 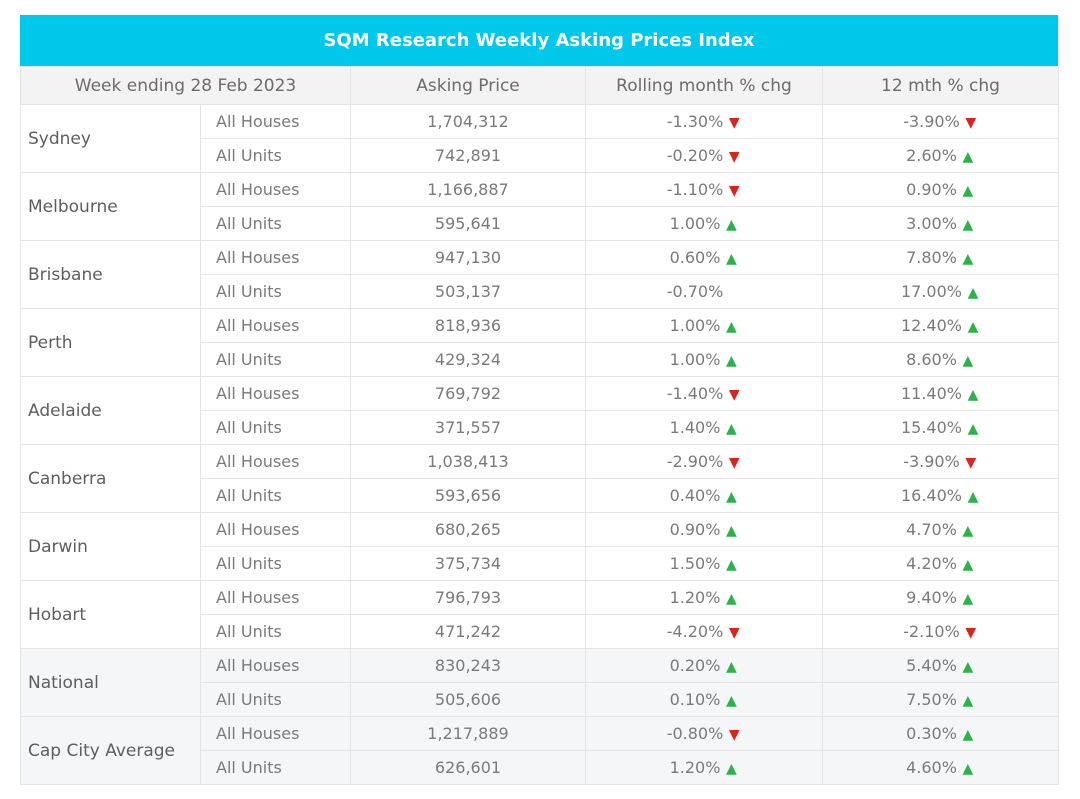 I want to click on asking-price-cell: 796,793, so click(x=468, y=597).